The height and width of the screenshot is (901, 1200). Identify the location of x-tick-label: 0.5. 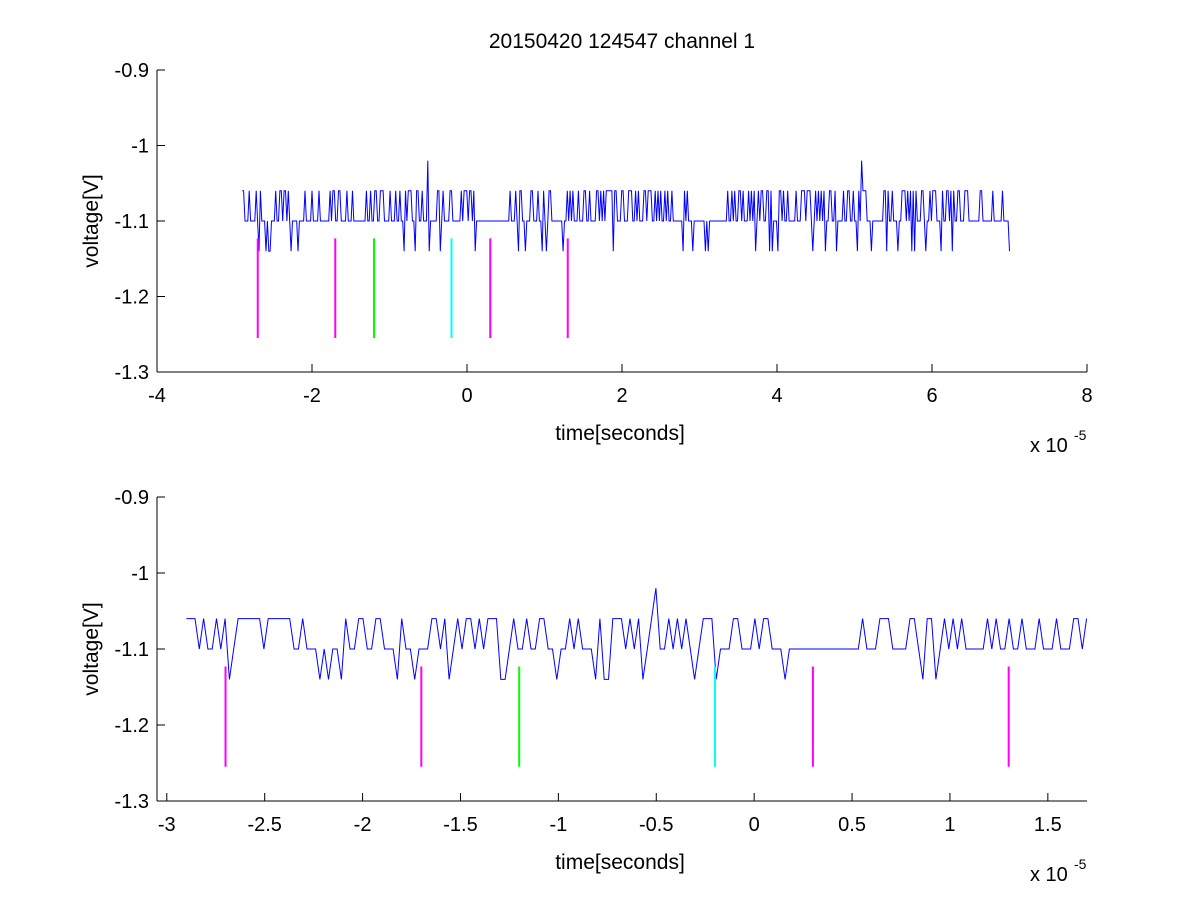
(852, 825).